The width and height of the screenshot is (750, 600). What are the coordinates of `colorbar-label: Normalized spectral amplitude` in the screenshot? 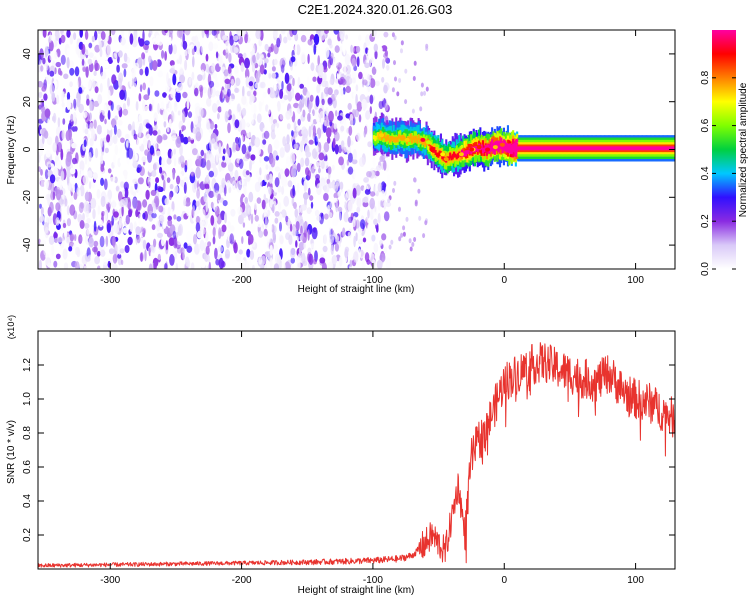 It's located at (743, 149).